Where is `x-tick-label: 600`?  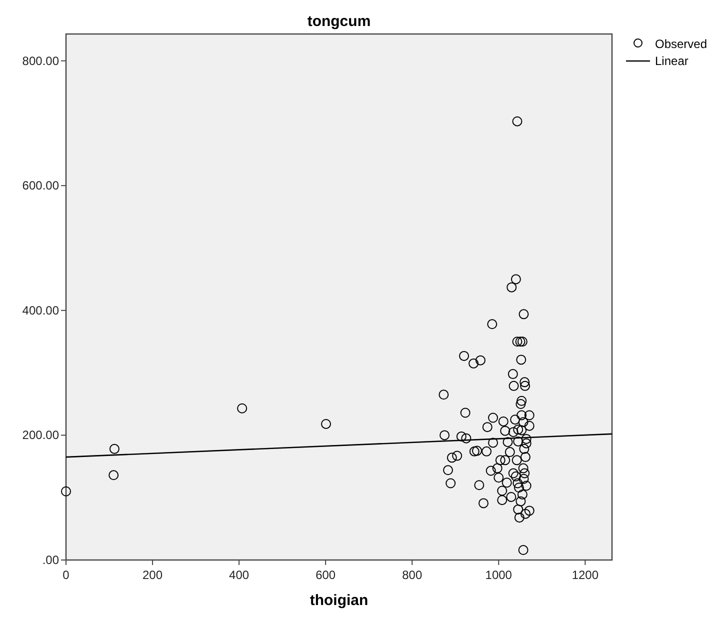 x-tick-label: 600 is located at coordinates (326, 575).